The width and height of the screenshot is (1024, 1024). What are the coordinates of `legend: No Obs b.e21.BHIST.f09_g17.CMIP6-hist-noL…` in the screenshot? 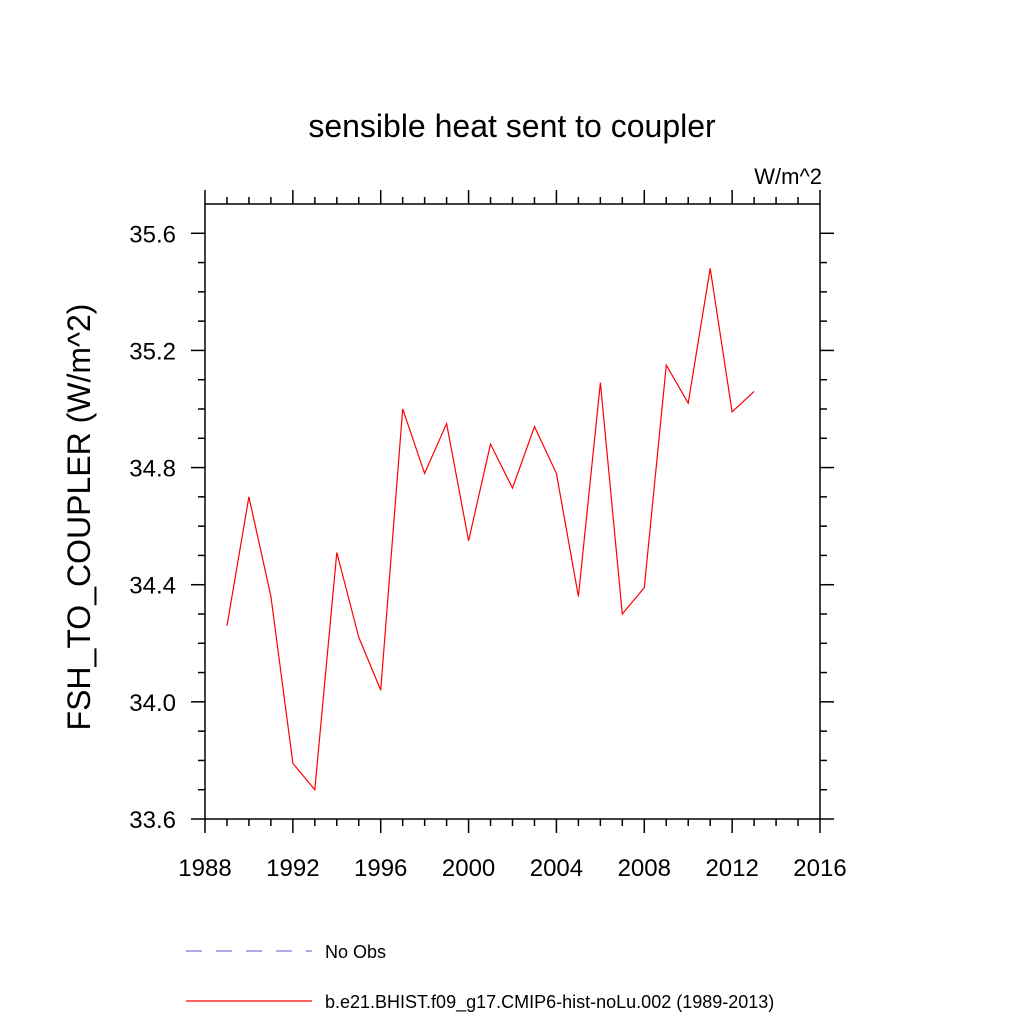 It's located at (480, 977).